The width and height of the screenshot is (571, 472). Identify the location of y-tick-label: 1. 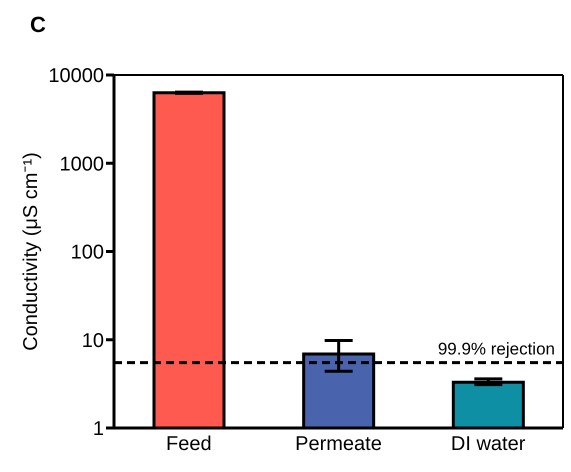
(98, 429).